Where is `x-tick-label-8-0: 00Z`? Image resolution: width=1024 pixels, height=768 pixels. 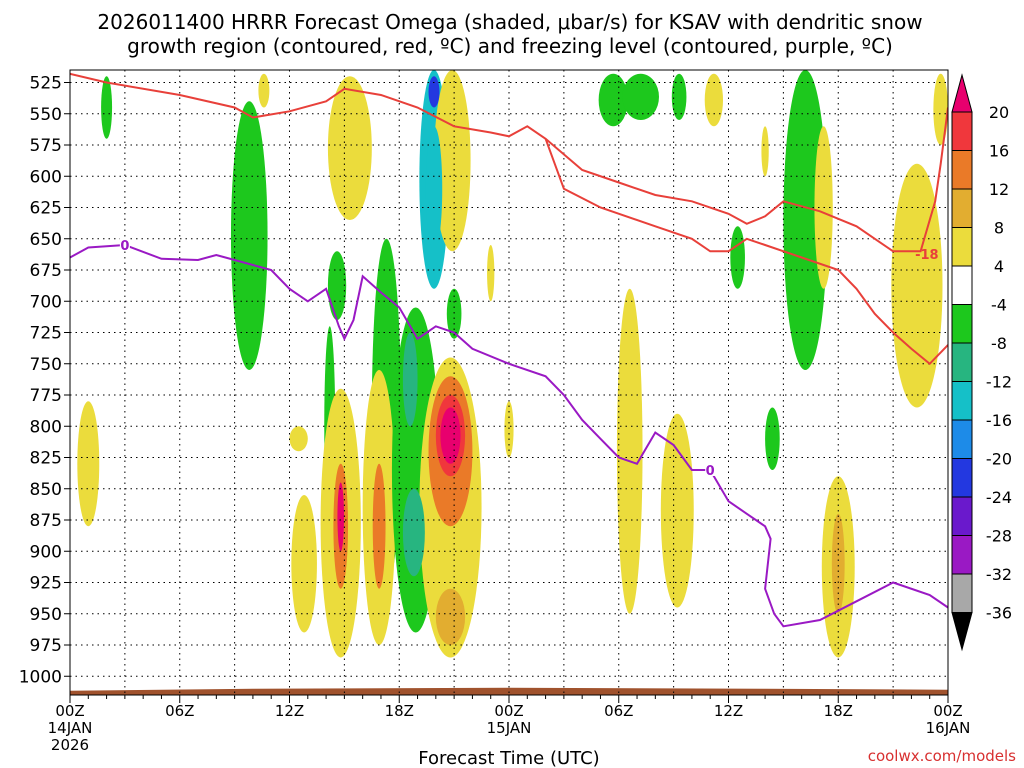
x-tick-label-8-0: 00Z is located at coordinates (947, 711).